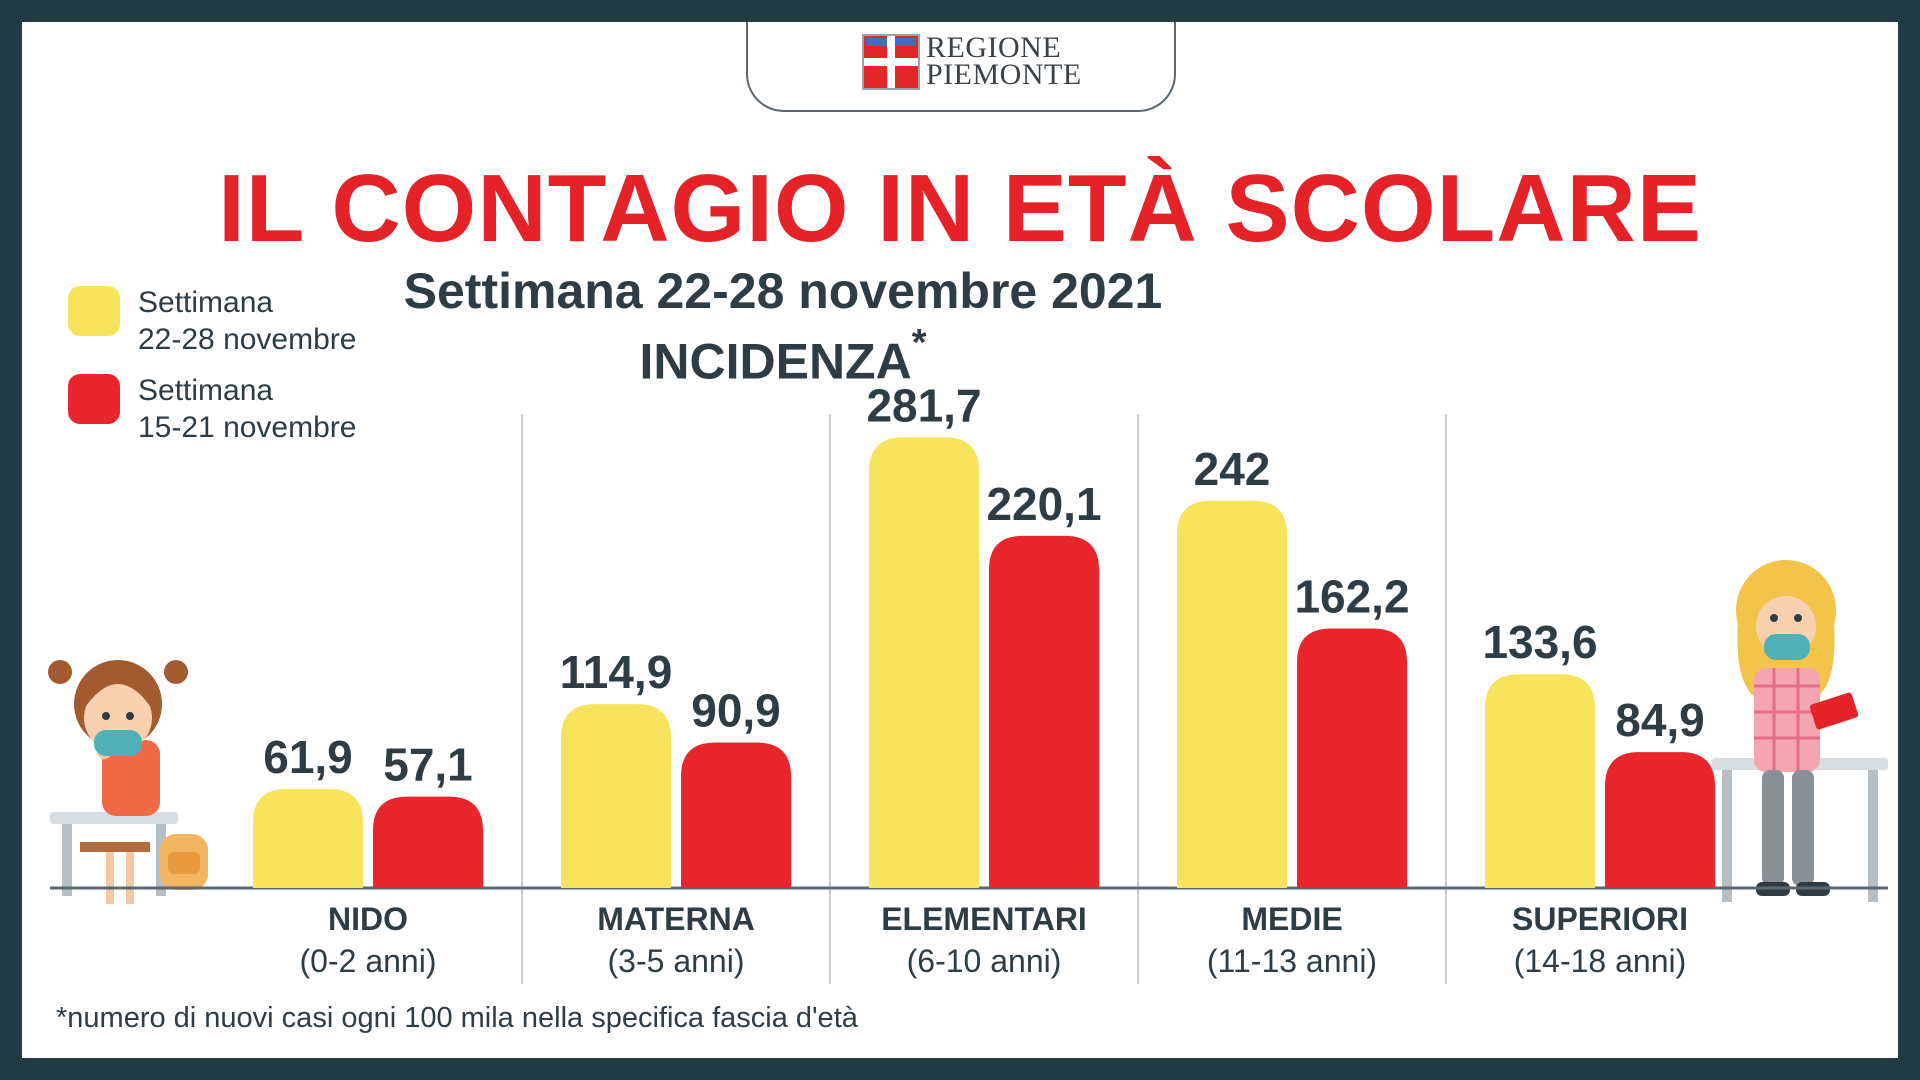 The width and height of the screenshot is (1920, 1080). I want to click on data-label: 220,1, so click(1043, 504).